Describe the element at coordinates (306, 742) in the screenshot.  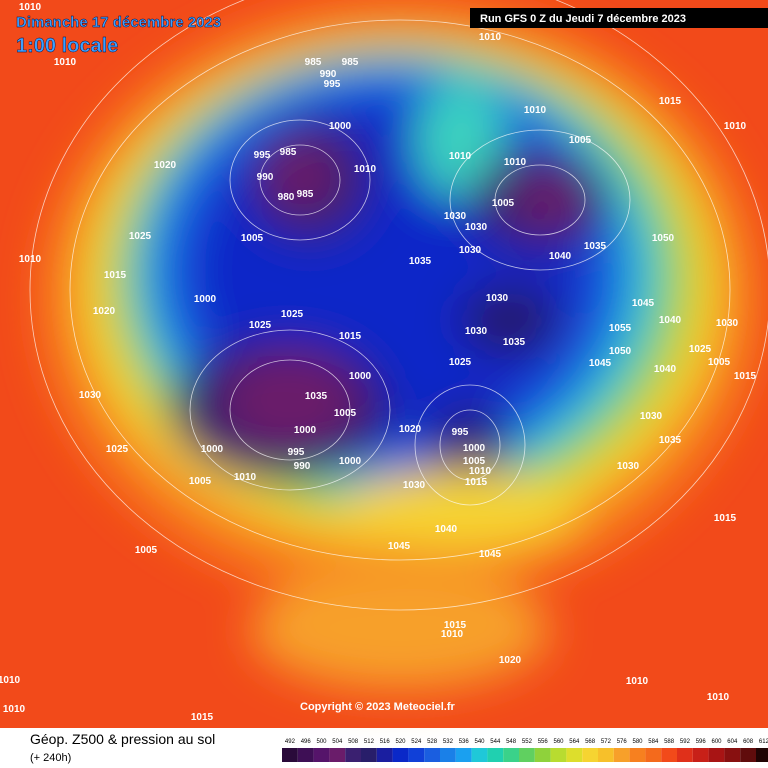
I see `scale-label: 496` at that location.